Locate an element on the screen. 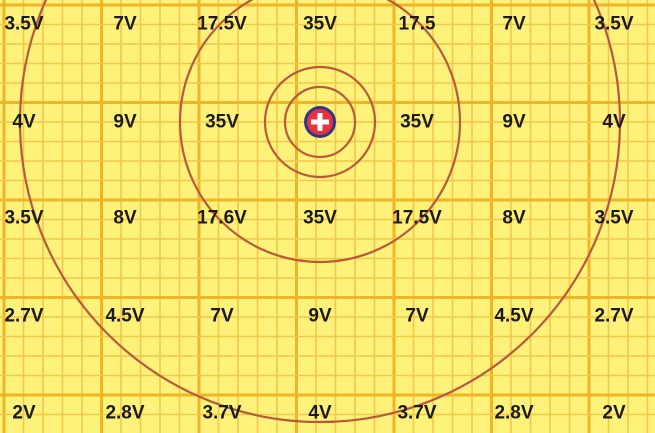 The width and height of the screenshot is (655, 433). voltage-label: 17.5 is located at coordinates (417, 24).